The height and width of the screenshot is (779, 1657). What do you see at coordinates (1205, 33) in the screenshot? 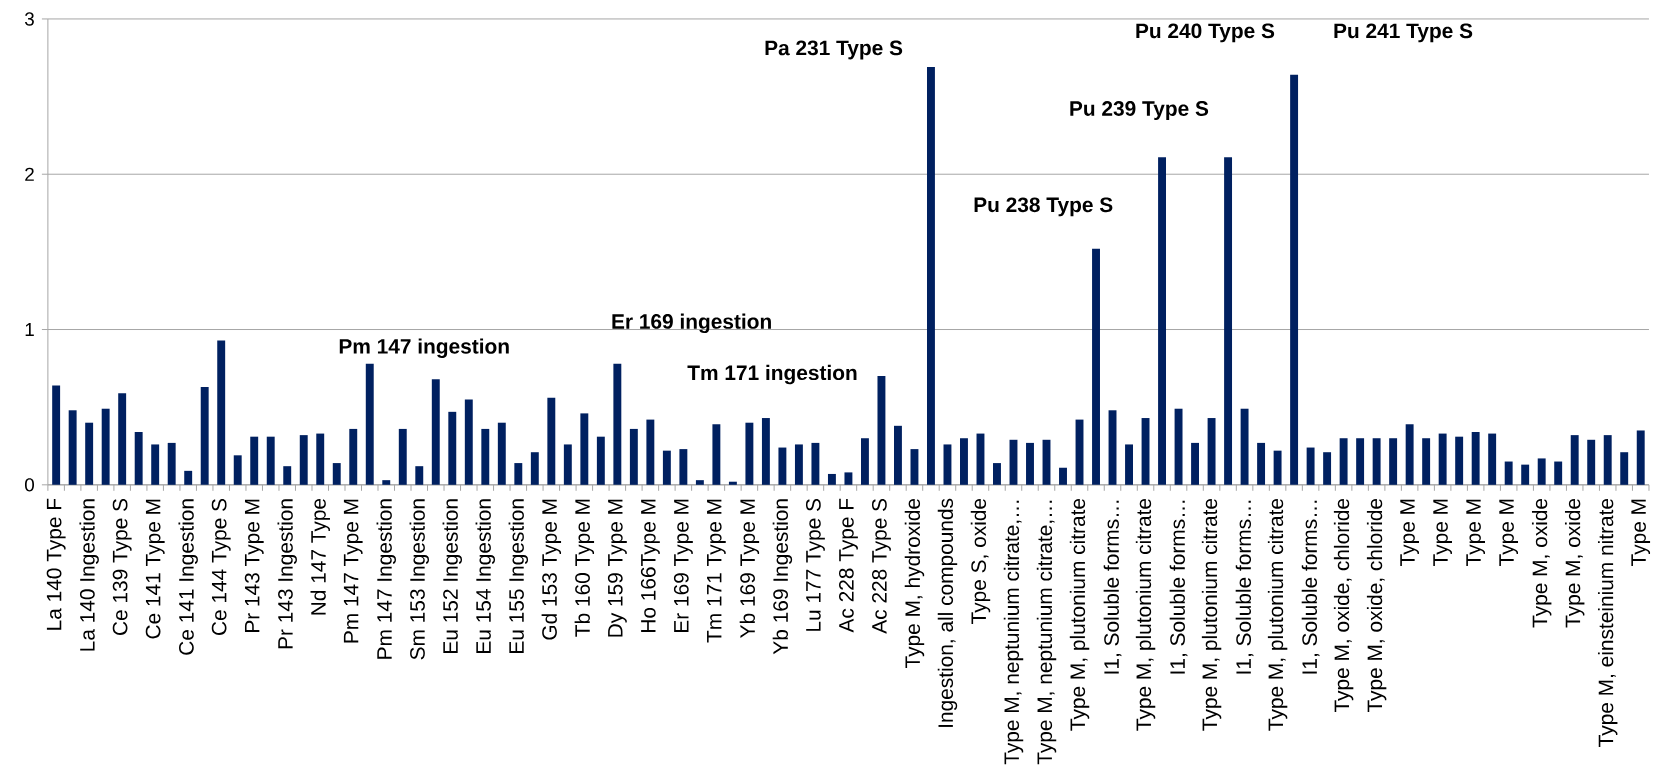
I see `annotation: Pu 240 Type S` at bounding box center [1205, 33].